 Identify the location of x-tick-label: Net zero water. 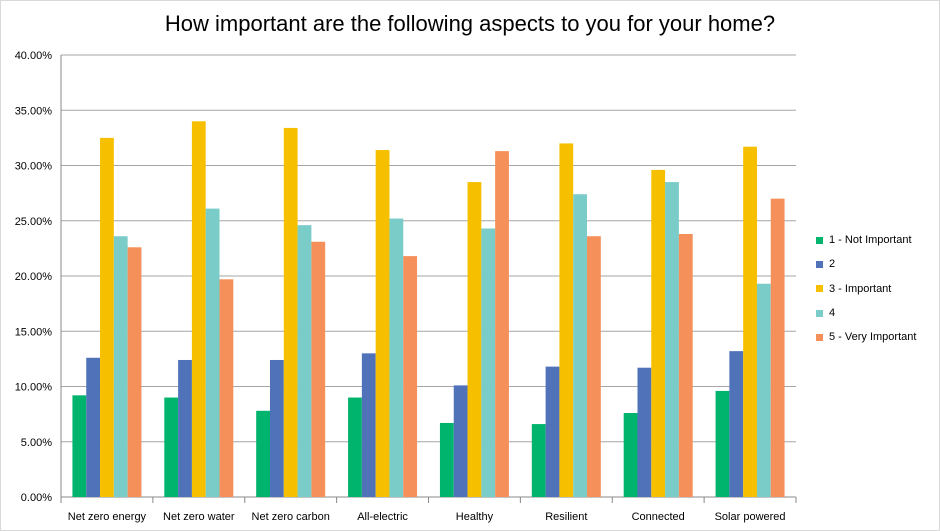
(199, 517).